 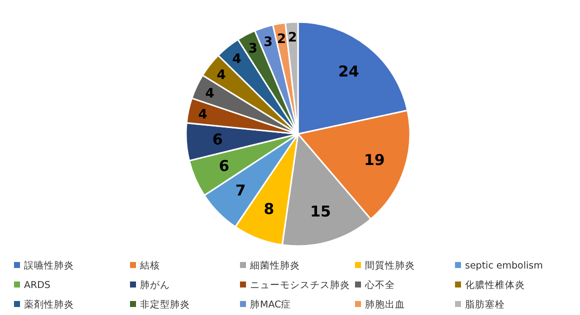 I want to click on legend-label: ニューモシスチス肺炎, so click(x=300, y=285).